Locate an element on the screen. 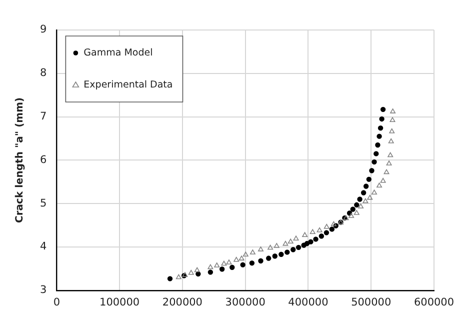 Image resolution: width=474 pixels, height=317 pixels. y-tick-label: 5 is located at coordinates (43, 203).